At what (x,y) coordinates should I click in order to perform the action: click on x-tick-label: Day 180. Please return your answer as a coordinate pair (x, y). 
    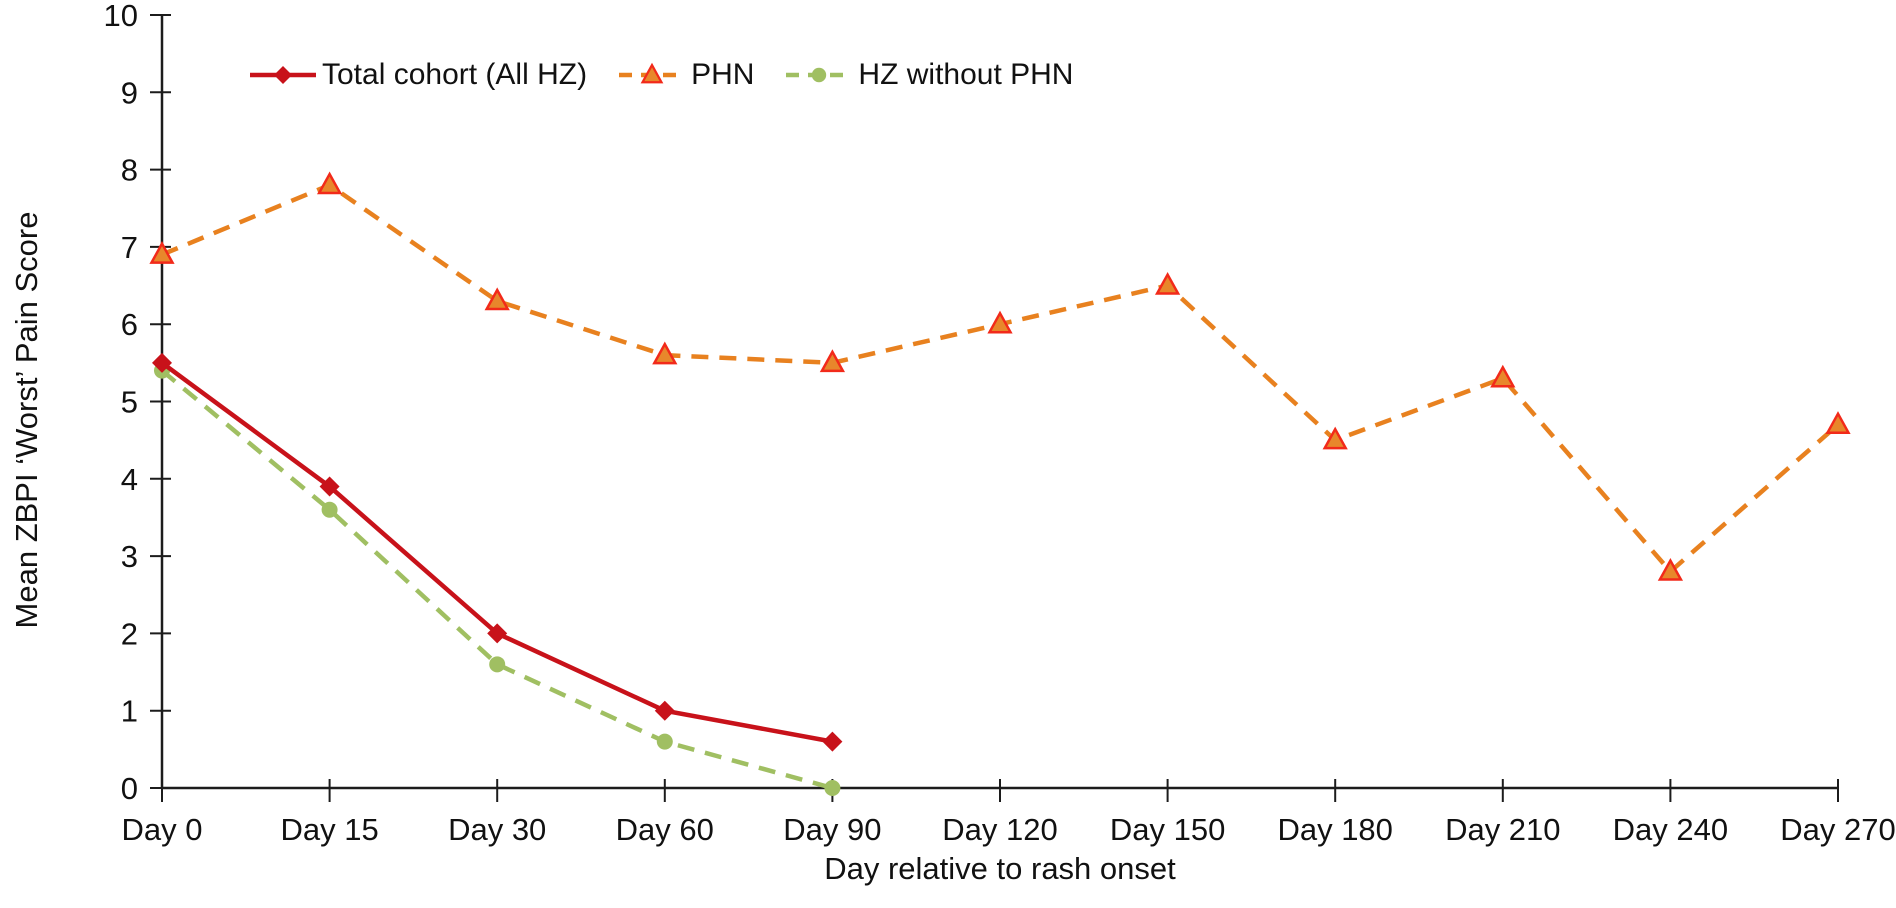
    Looking at the image, I should click on (1334, 829).